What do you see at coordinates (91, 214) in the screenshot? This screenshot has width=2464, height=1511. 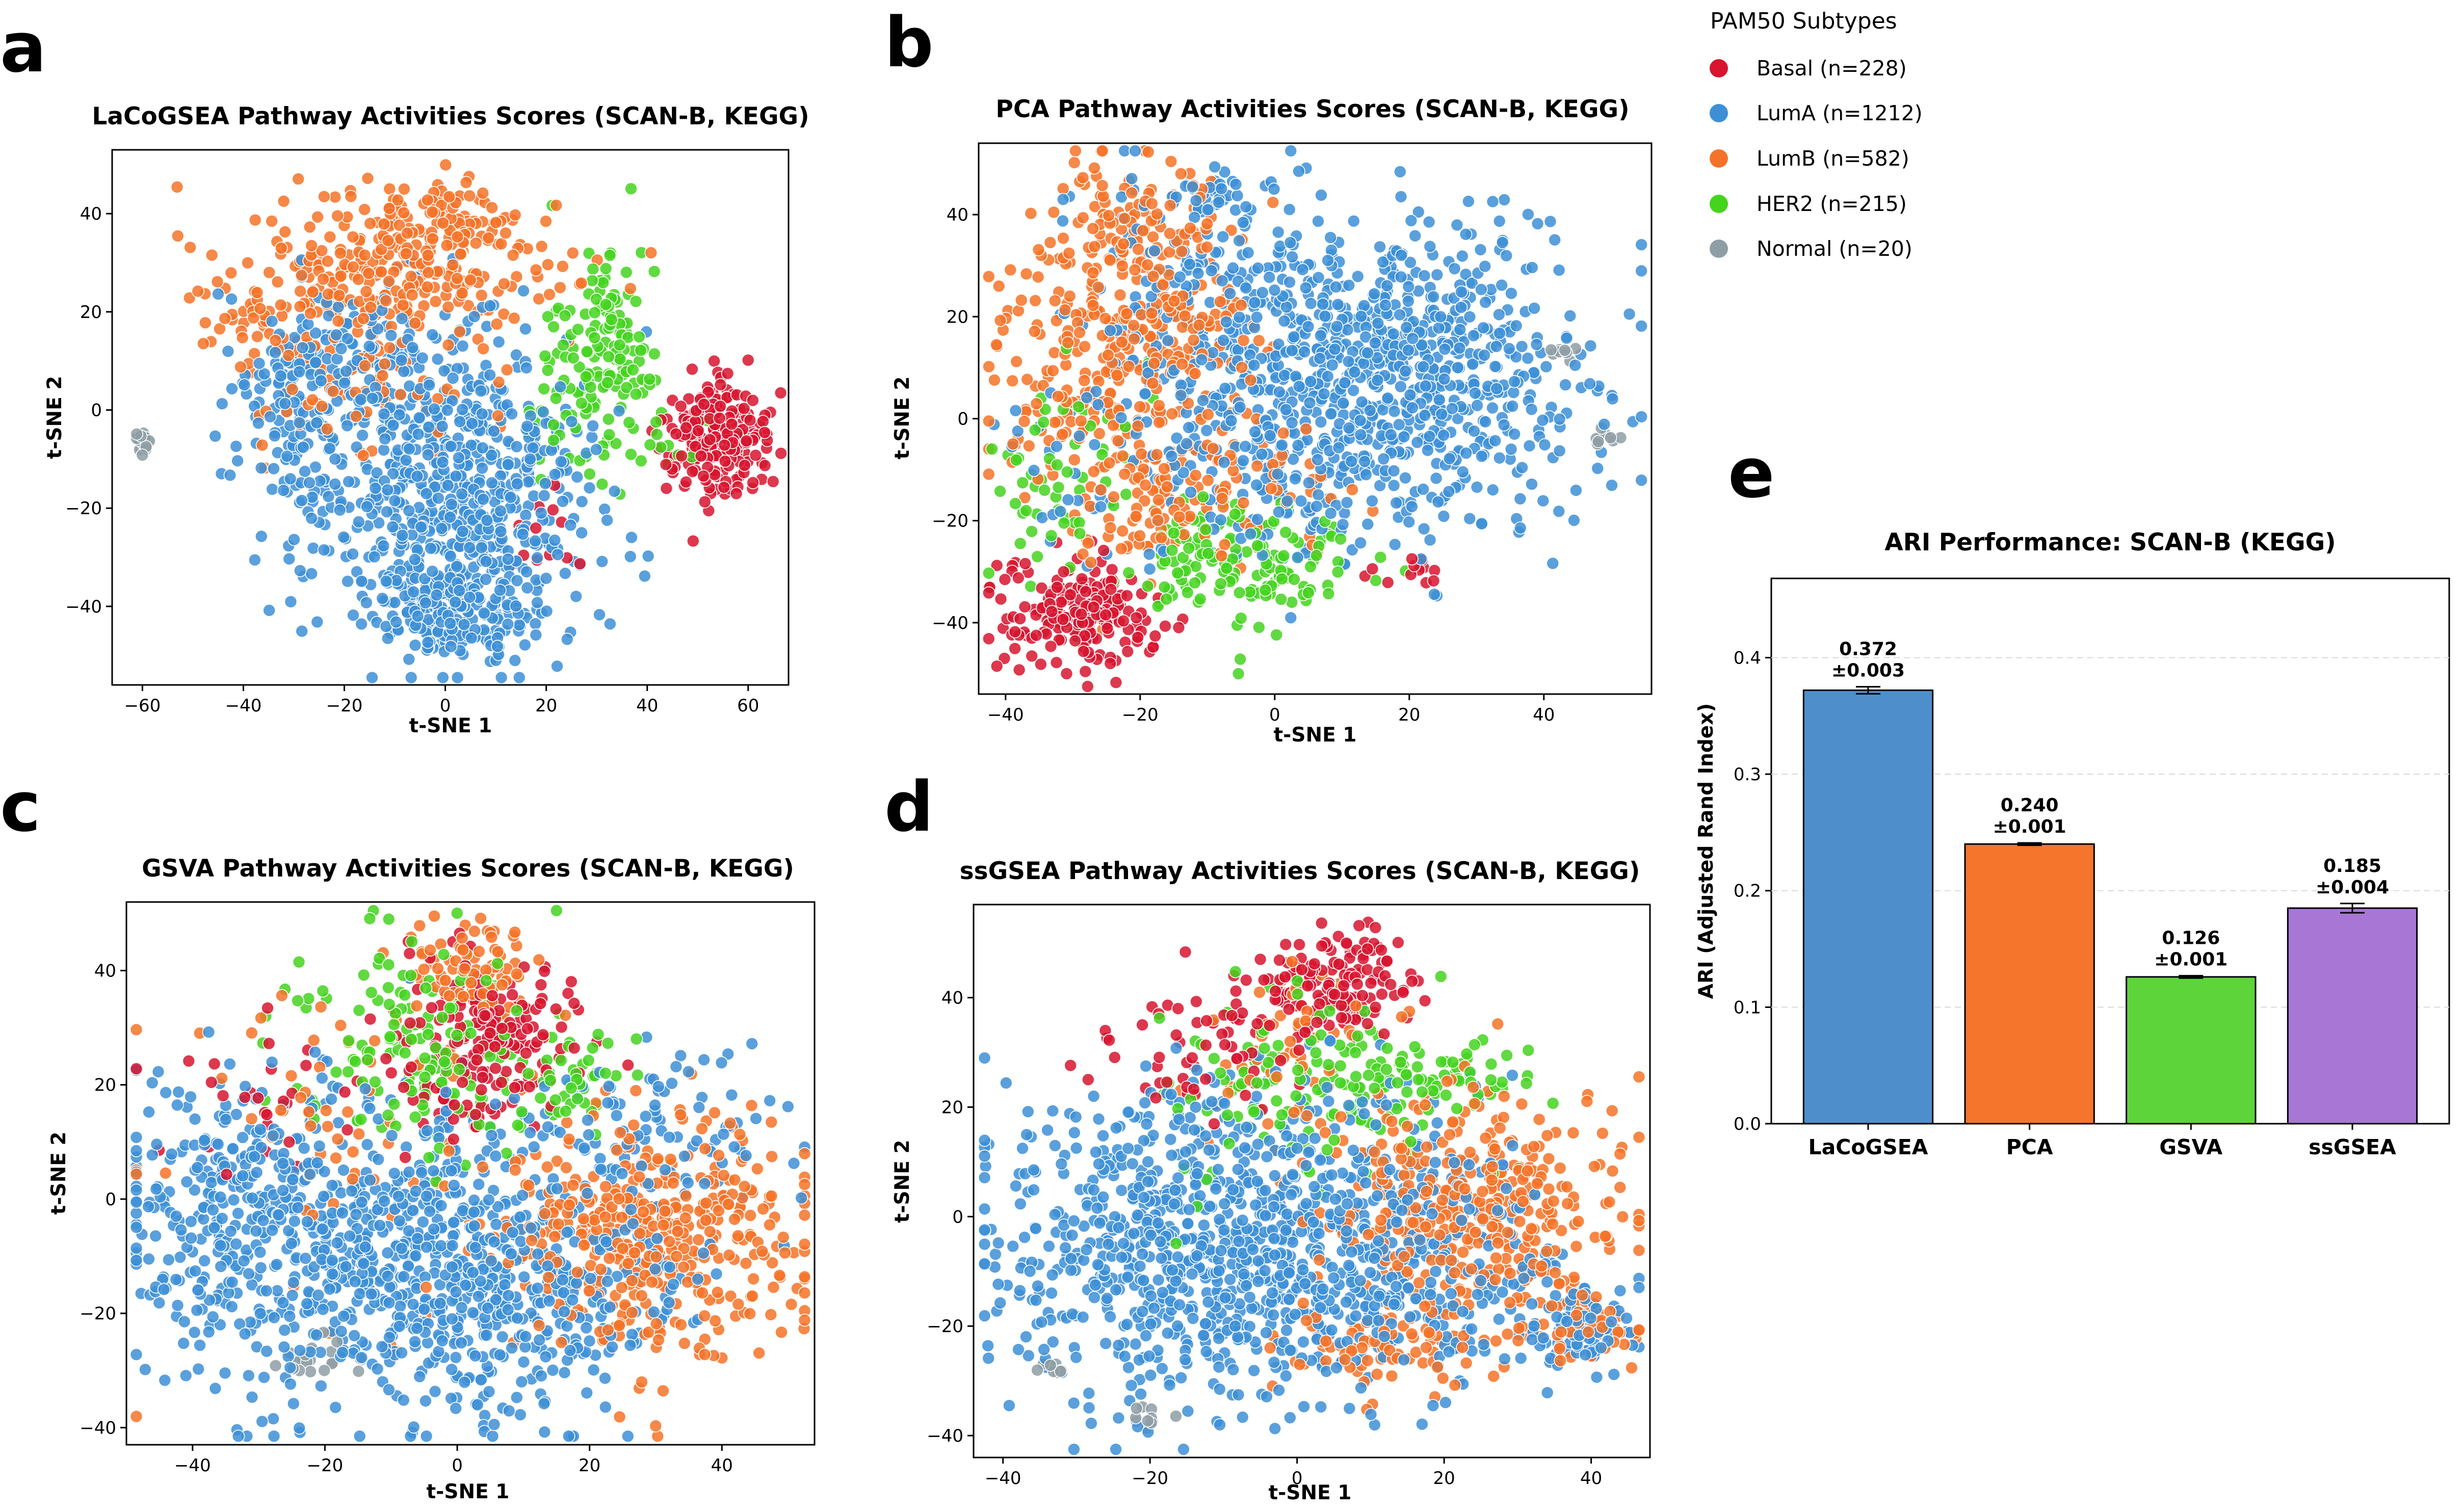 I see `y-tick-label: 40` at bounding box center [91, 214].